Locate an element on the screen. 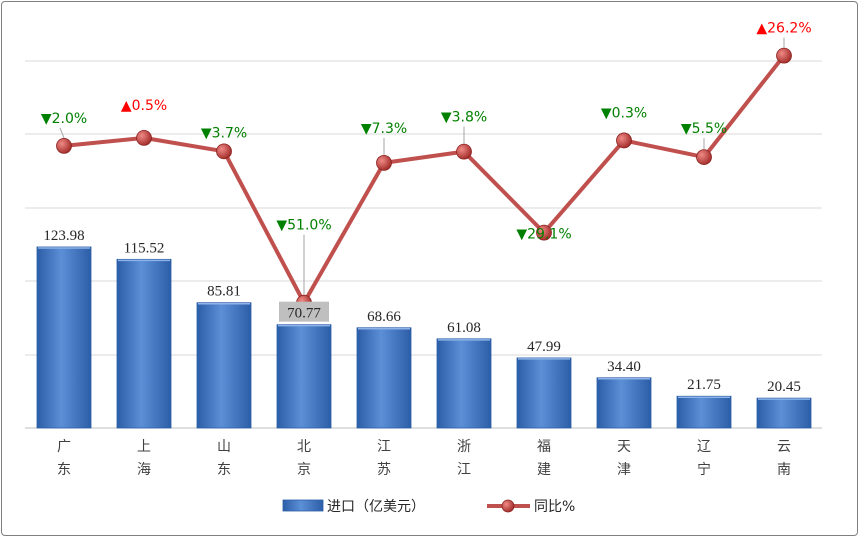 This screenshot has height=539, width=861. legend-bar-label: 进口（亿美元） is located at coordinates (376, 507).